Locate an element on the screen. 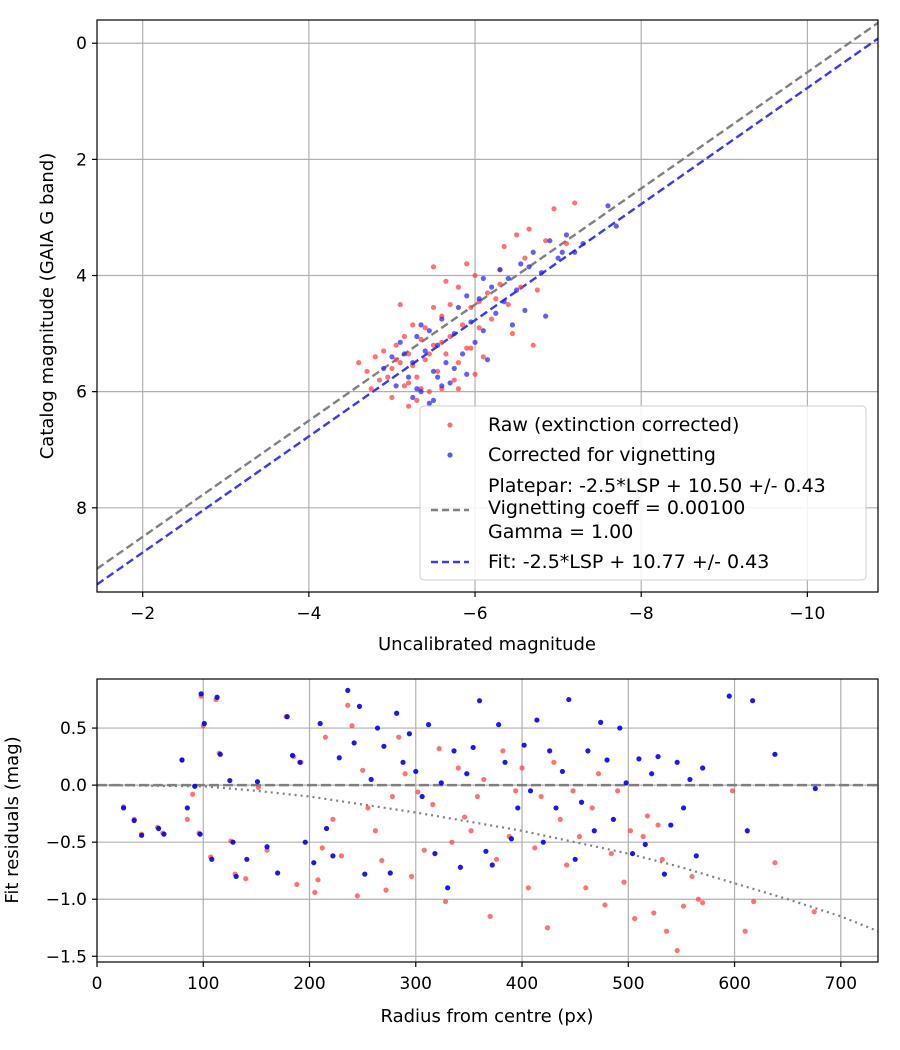 The height and width of the screenshot is (1050, 900). top-x-axis-label: Uncalibrated magnitude is located at coordinates (487, 644).